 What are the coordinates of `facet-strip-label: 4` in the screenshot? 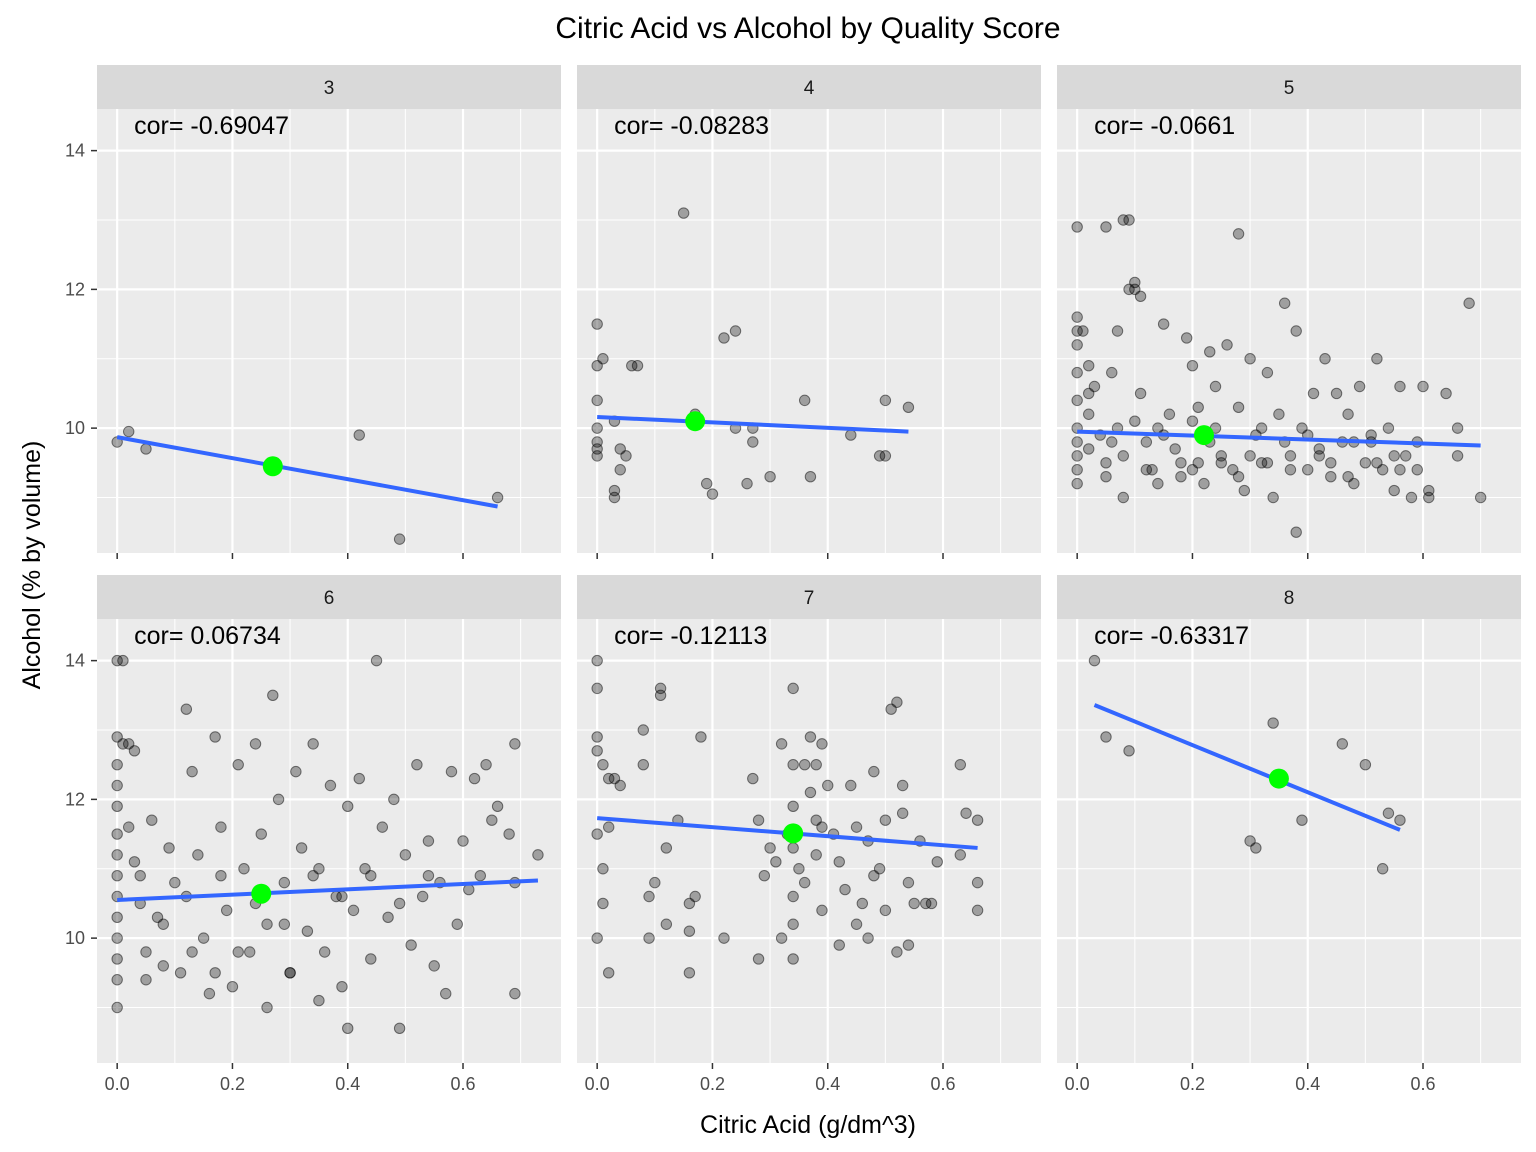 It's located at (809, 88).